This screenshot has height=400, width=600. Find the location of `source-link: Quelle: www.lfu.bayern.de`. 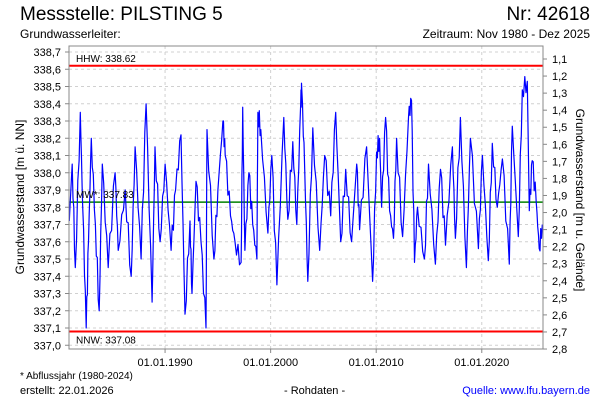

source-link: Quelle: www.lfu.bayern.de is located at coordinates (526, 391).